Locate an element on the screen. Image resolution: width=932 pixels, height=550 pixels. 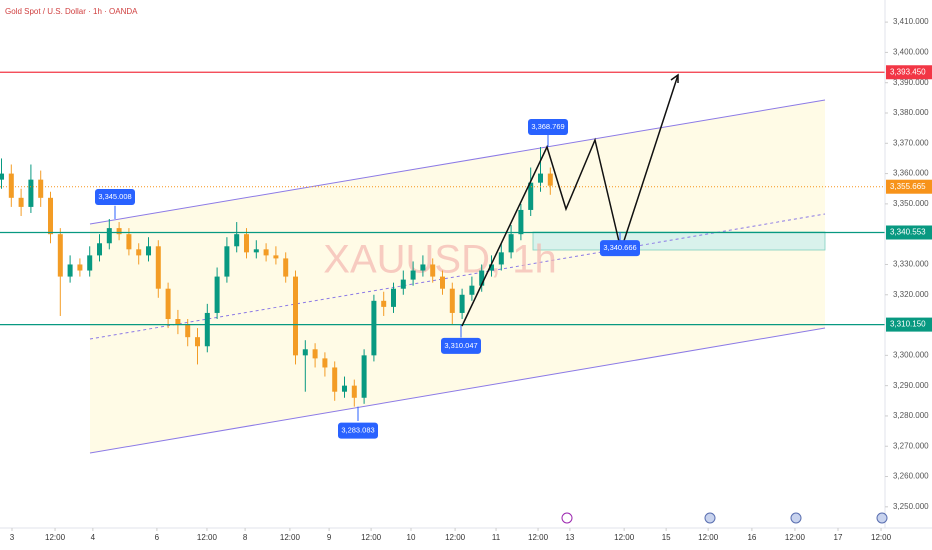
annotation-label: 3,368.769 is located at coordinates (547, 126).